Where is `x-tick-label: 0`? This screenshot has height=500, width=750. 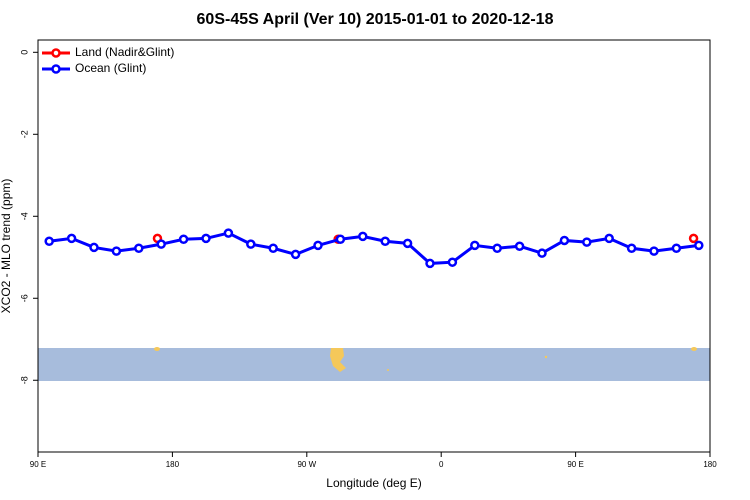
x-tick-label: 0 is located at coordinates (441, 464).